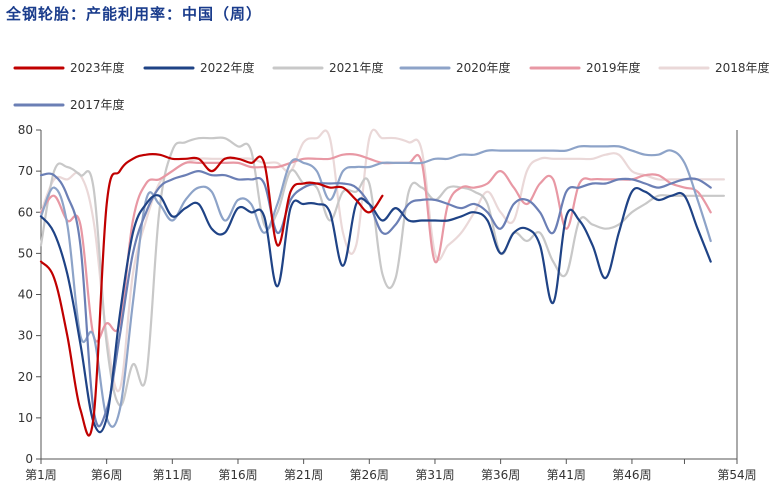 The width and height of the screenshot is (779, 495). What do you see at coordinates (434, 475) in the screenshot?
I see `x-tick-label: 第31周` at bounding box center [434, 475].